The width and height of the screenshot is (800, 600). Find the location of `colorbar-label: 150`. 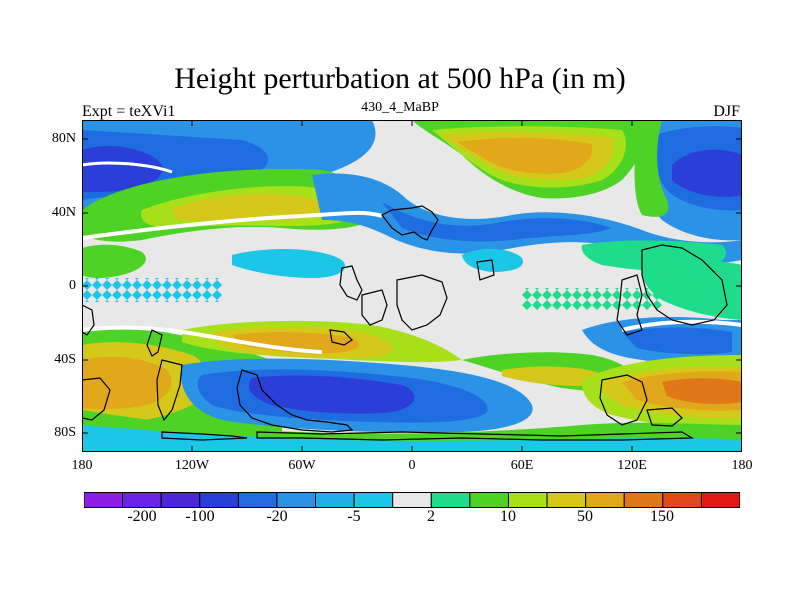

colorbar-label: 150 is located at coordinates (662, 516).